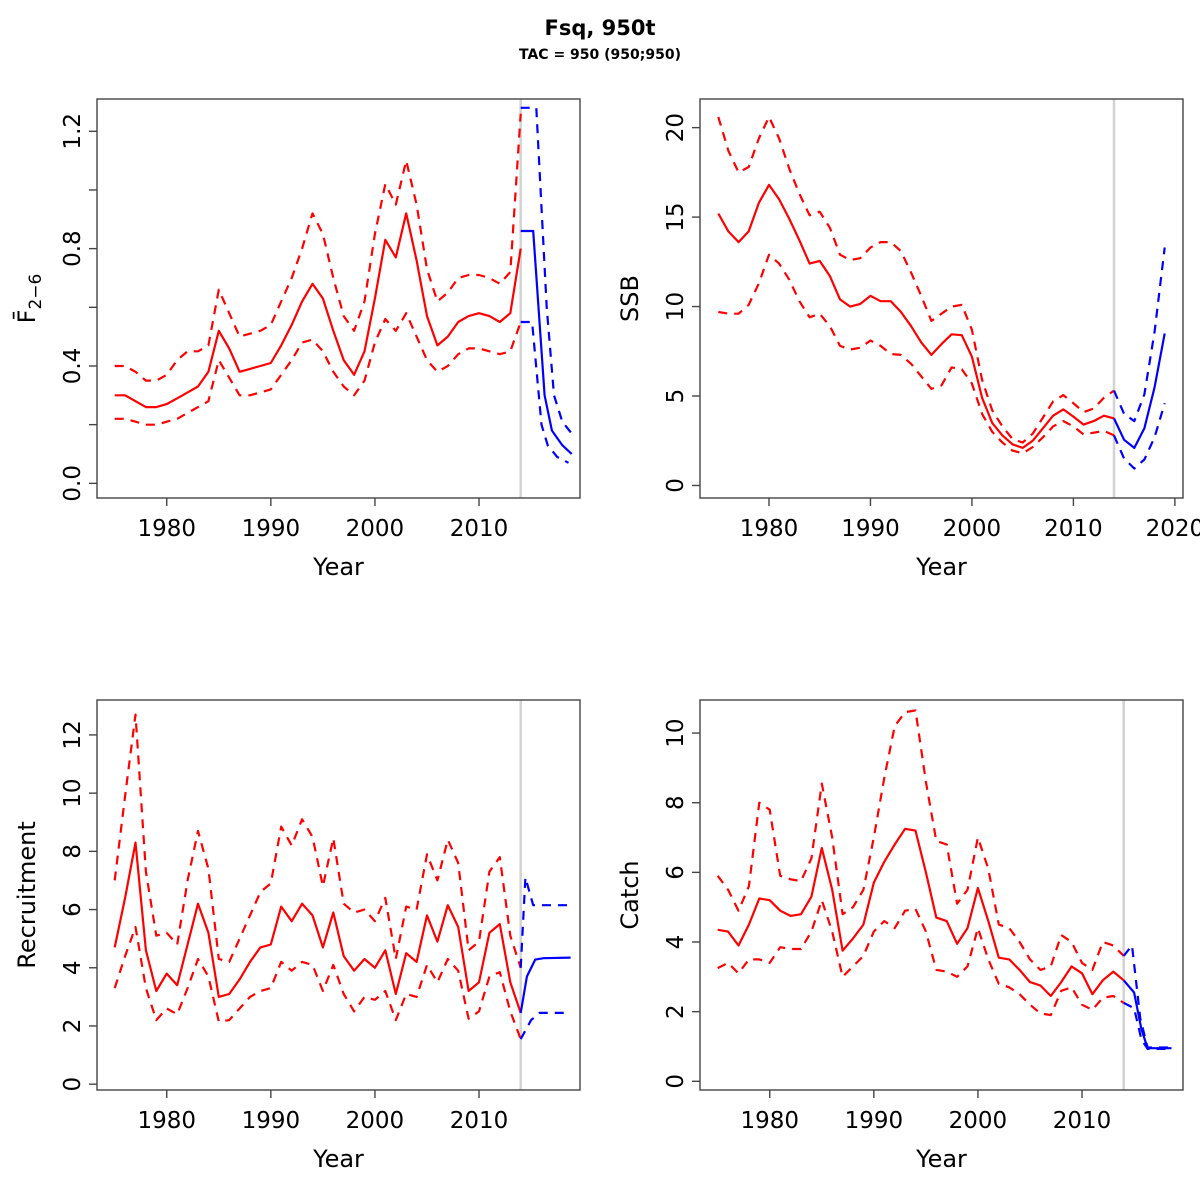 This screenshot has height=1200, width=1200. What do you see at coordinates (29, 299) in the screenshot?
I see `y-axis-title: F̄2−6` at bounding box center [29, 299].